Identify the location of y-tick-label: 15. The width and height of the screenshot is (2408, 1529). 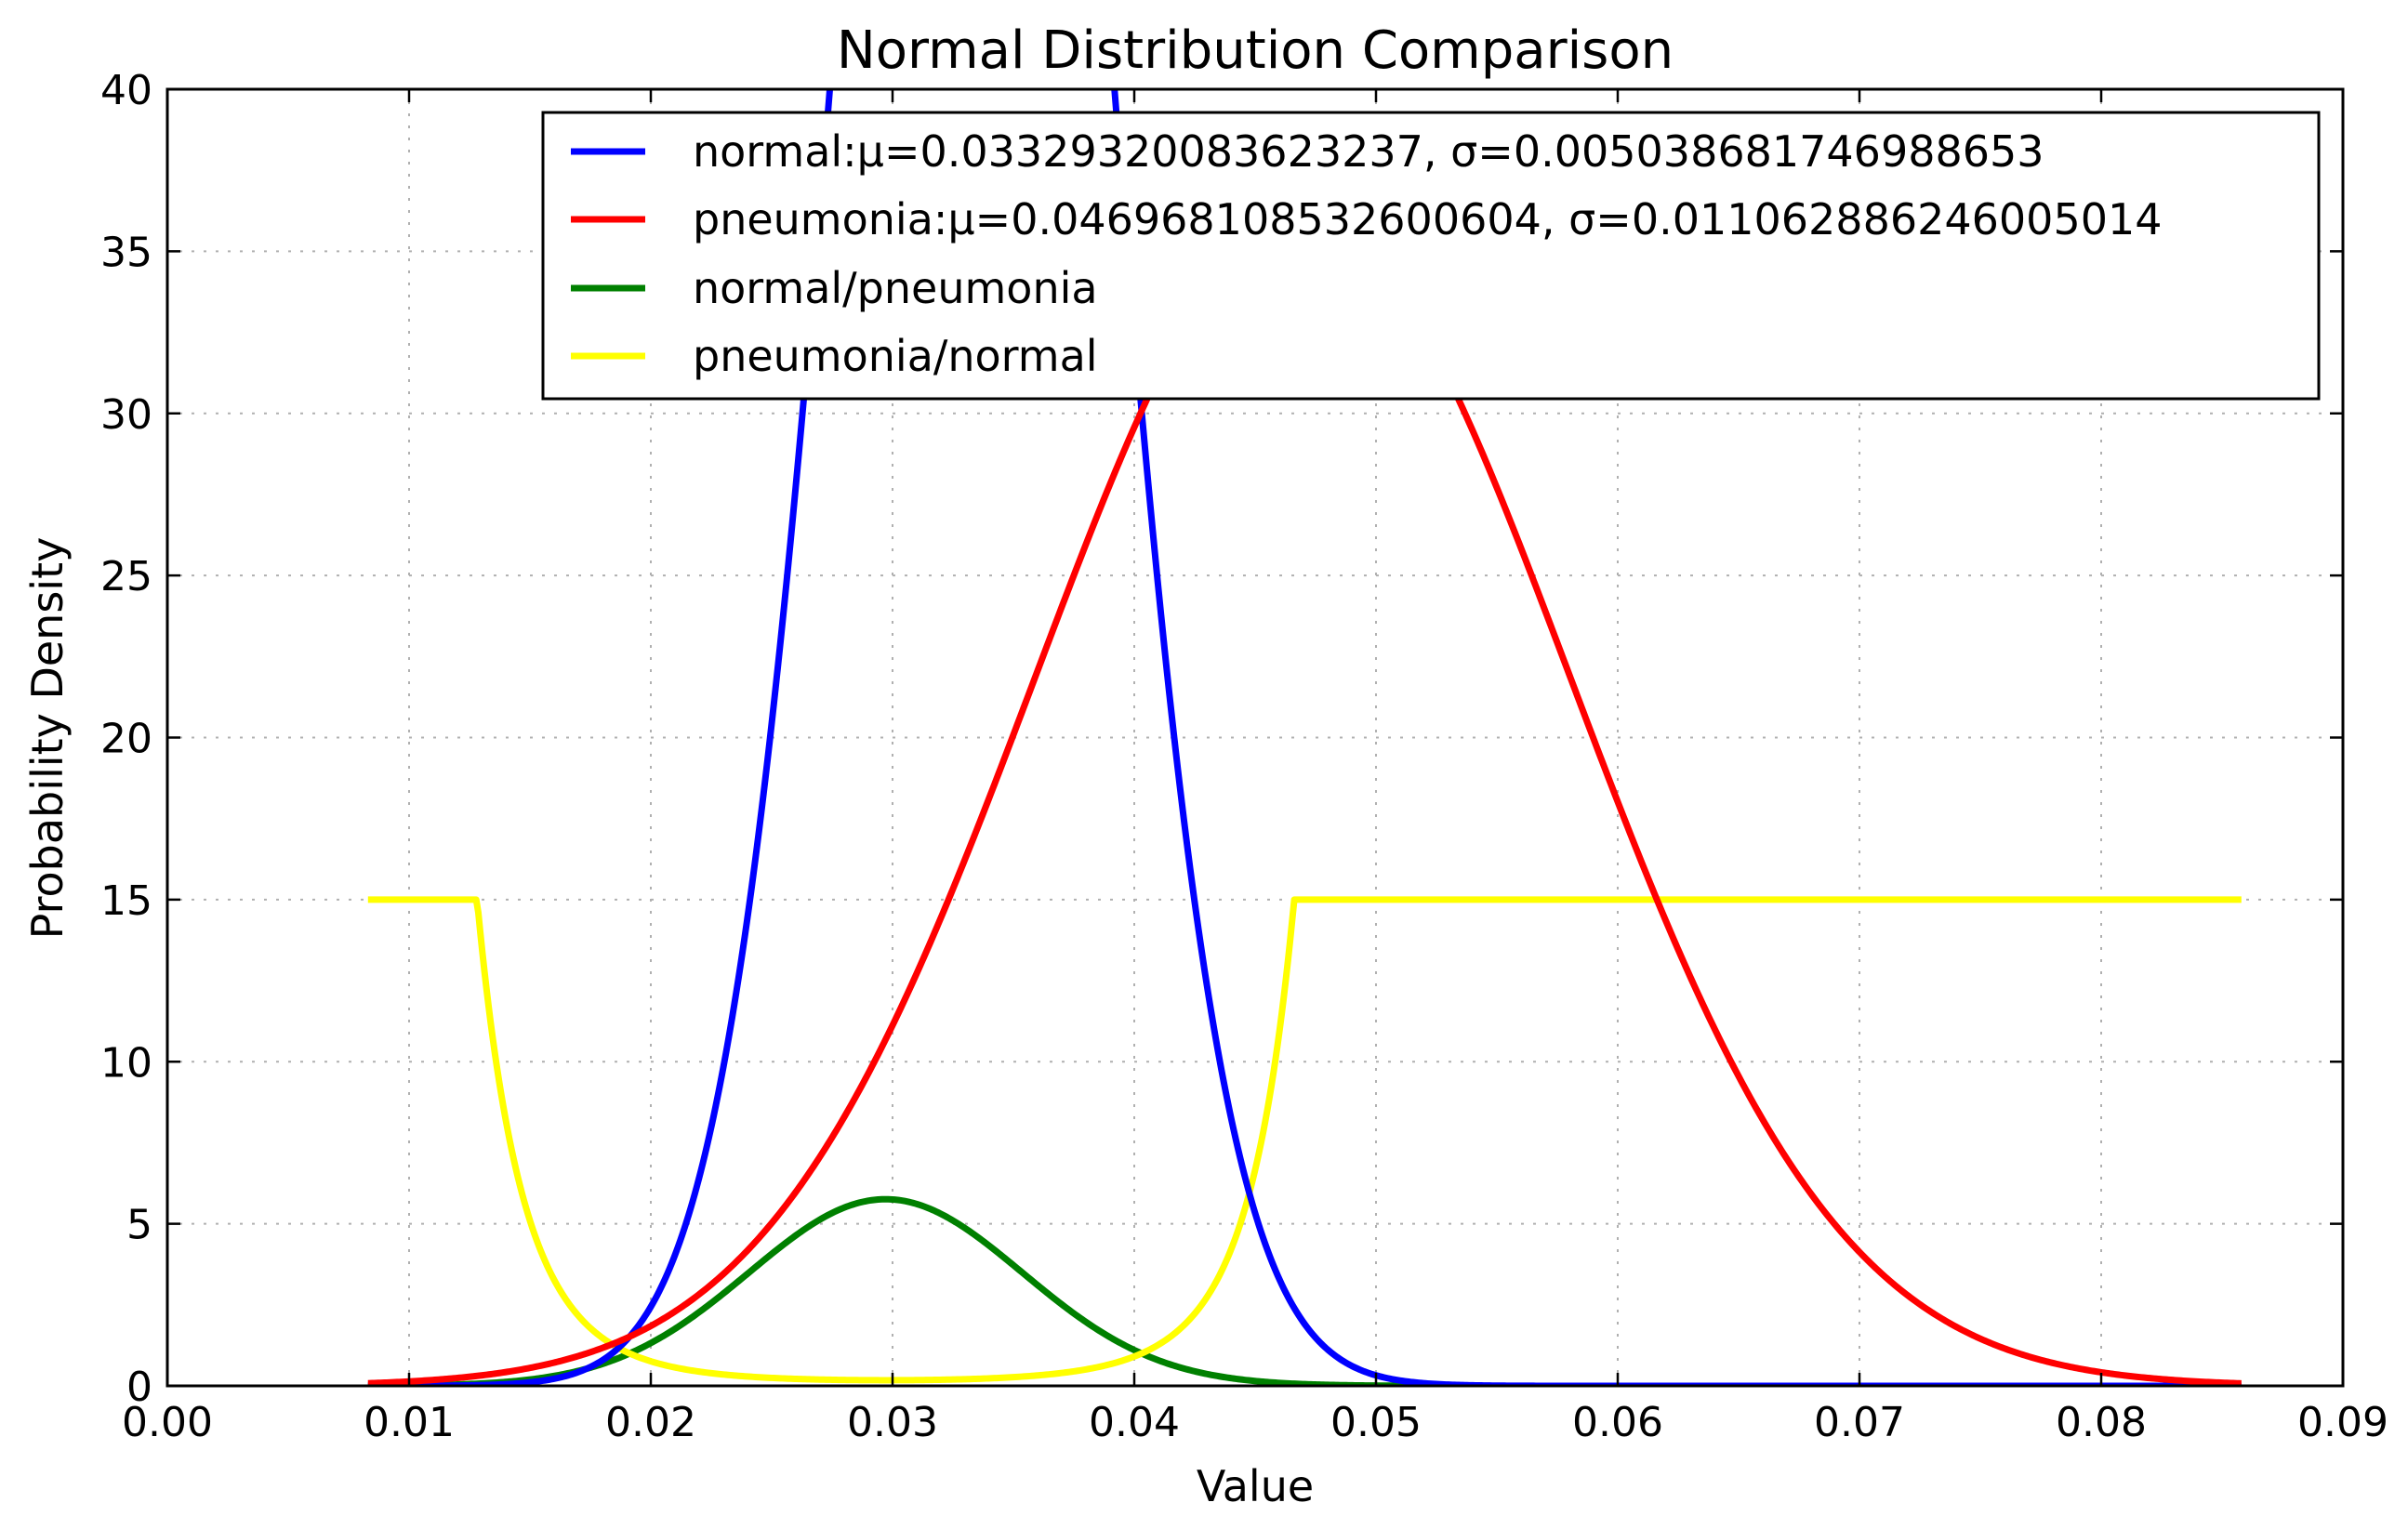
(126, 901).